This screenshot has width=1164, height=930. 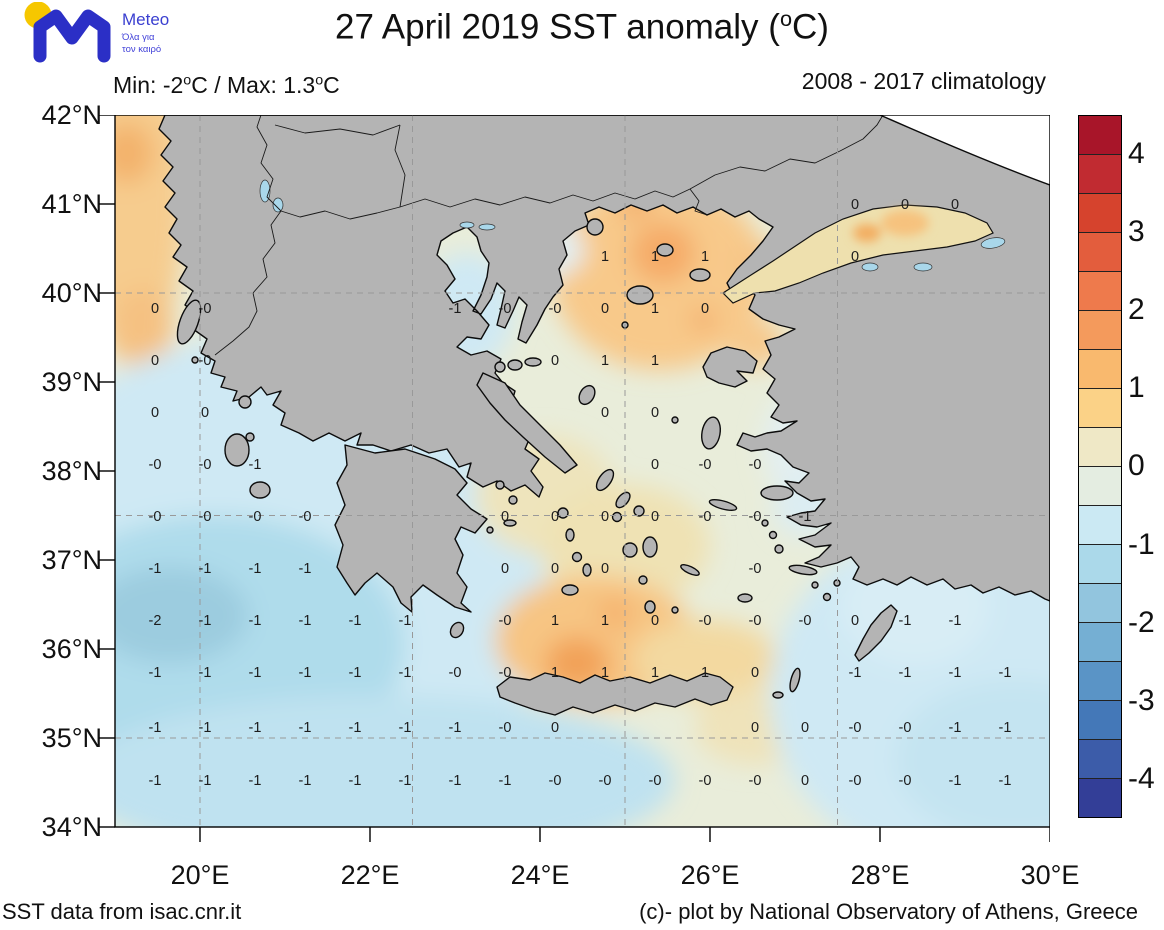 What do you see at coordinates (923, 81) in the screenshot?
I see `climatology-label: 2008 - 2017 climatology` at bounding box center [923, 81].